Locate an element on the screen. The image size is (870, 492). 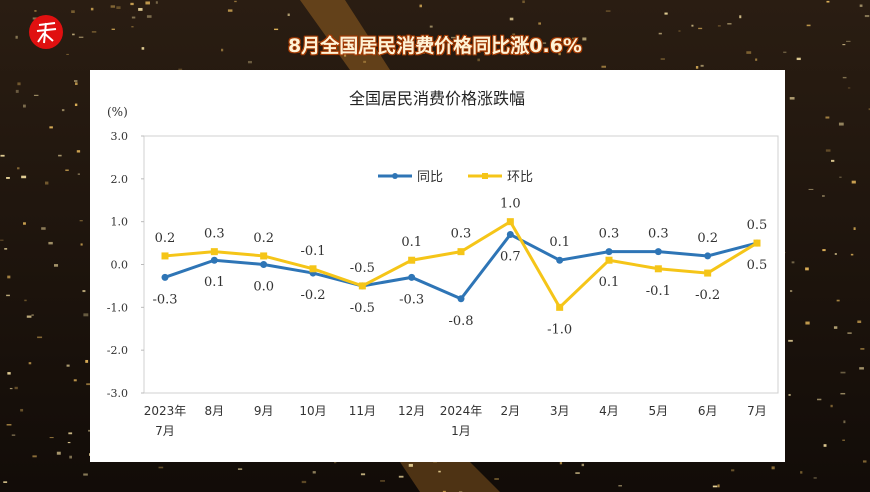
x-tick-label: 6月 is located at coordinates (708, 411).